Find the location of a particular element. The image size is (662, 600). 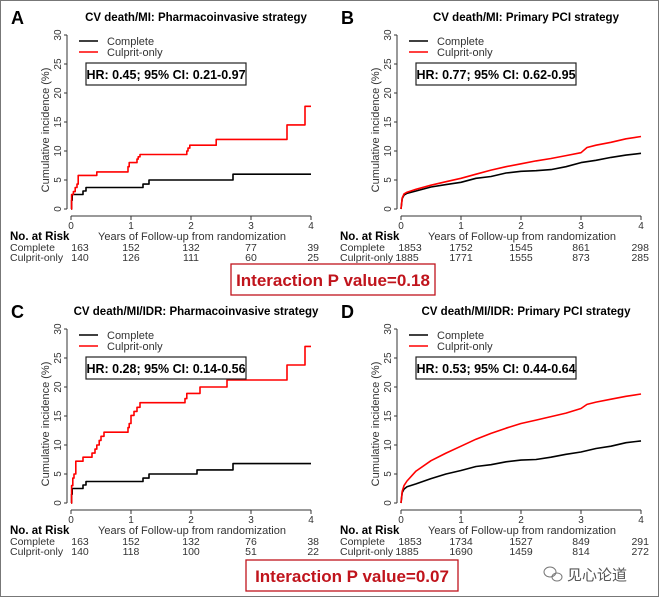

at-risk-value: 39 is located at coordinates (313, 248).